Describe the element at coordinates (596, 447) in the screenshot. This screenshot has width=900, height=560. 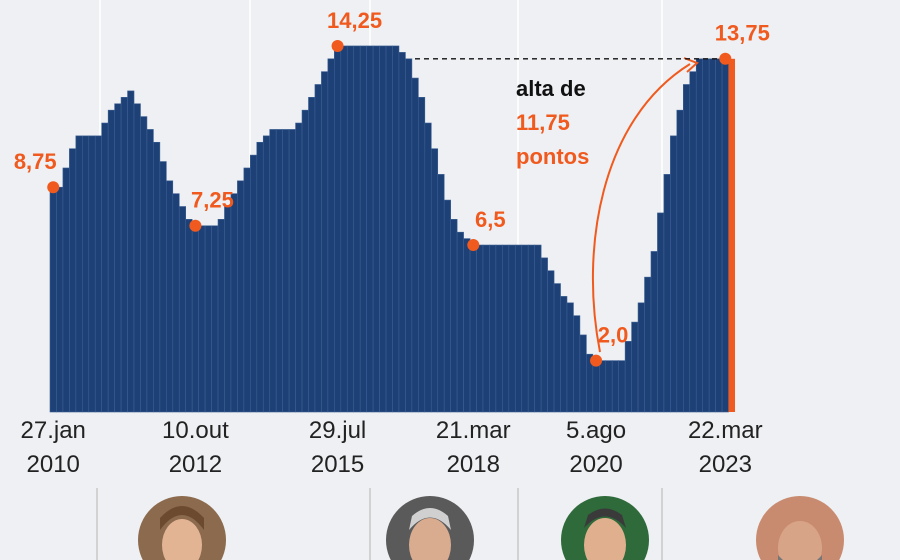
I see `x-tick-label: 5.ago 2020` at that location.